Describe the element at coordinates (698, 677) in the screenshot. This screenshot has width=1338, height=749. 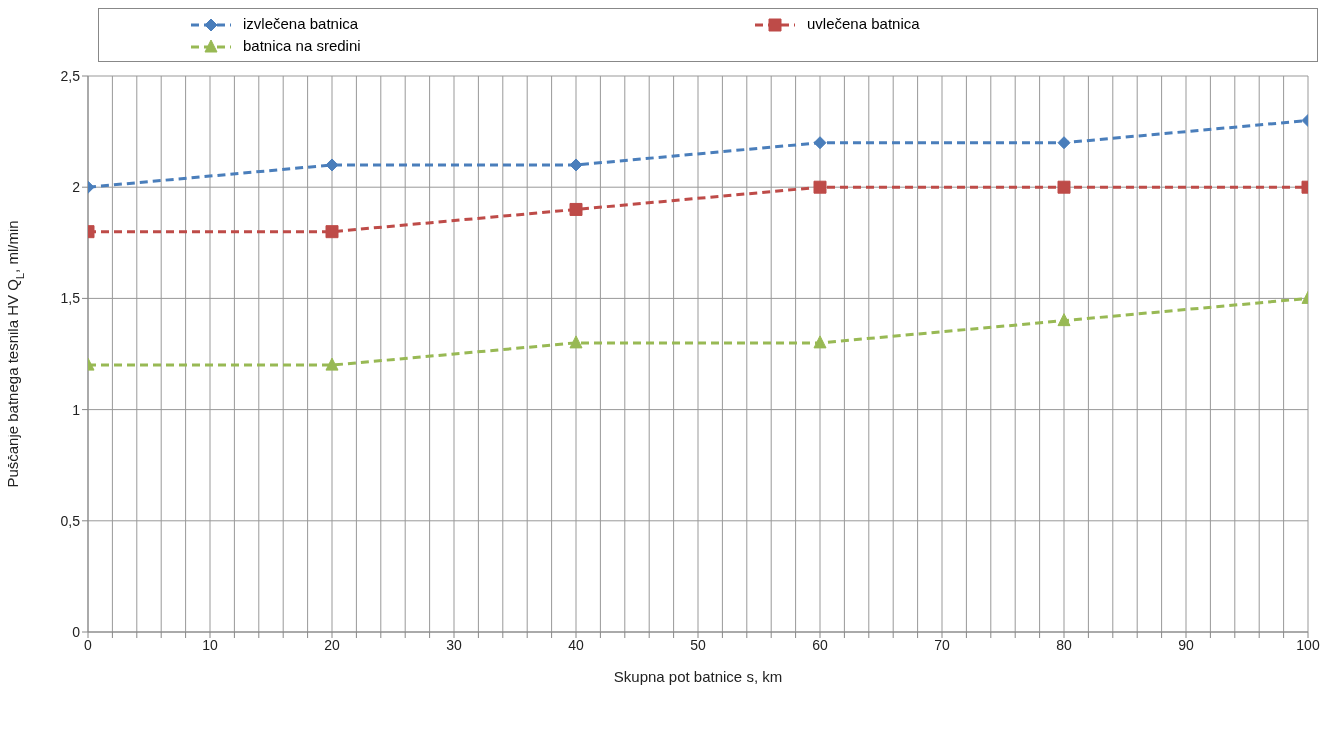
I see `x-axis-title: Skupna pot batnice s, km` at that location.